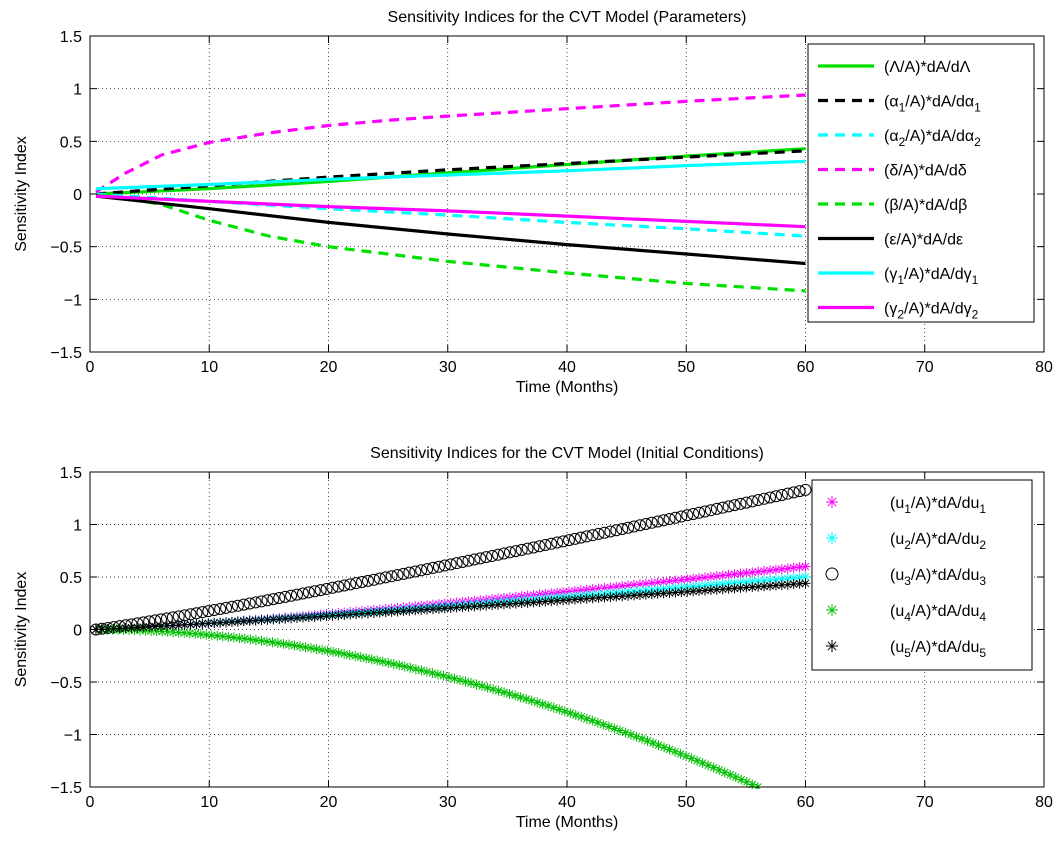  I want to click on legend-label: (ε/A)*dA/dε, so click(923, 240).